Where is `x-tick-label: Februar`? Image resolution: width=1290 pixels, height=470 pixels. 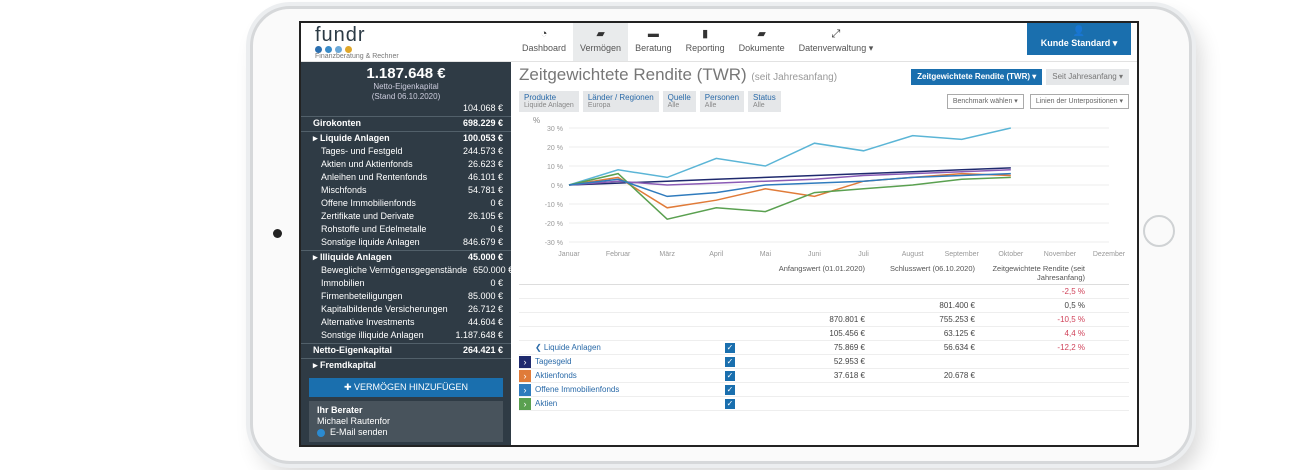 x-tick-label: Februar is located at coordinates (618, 254).